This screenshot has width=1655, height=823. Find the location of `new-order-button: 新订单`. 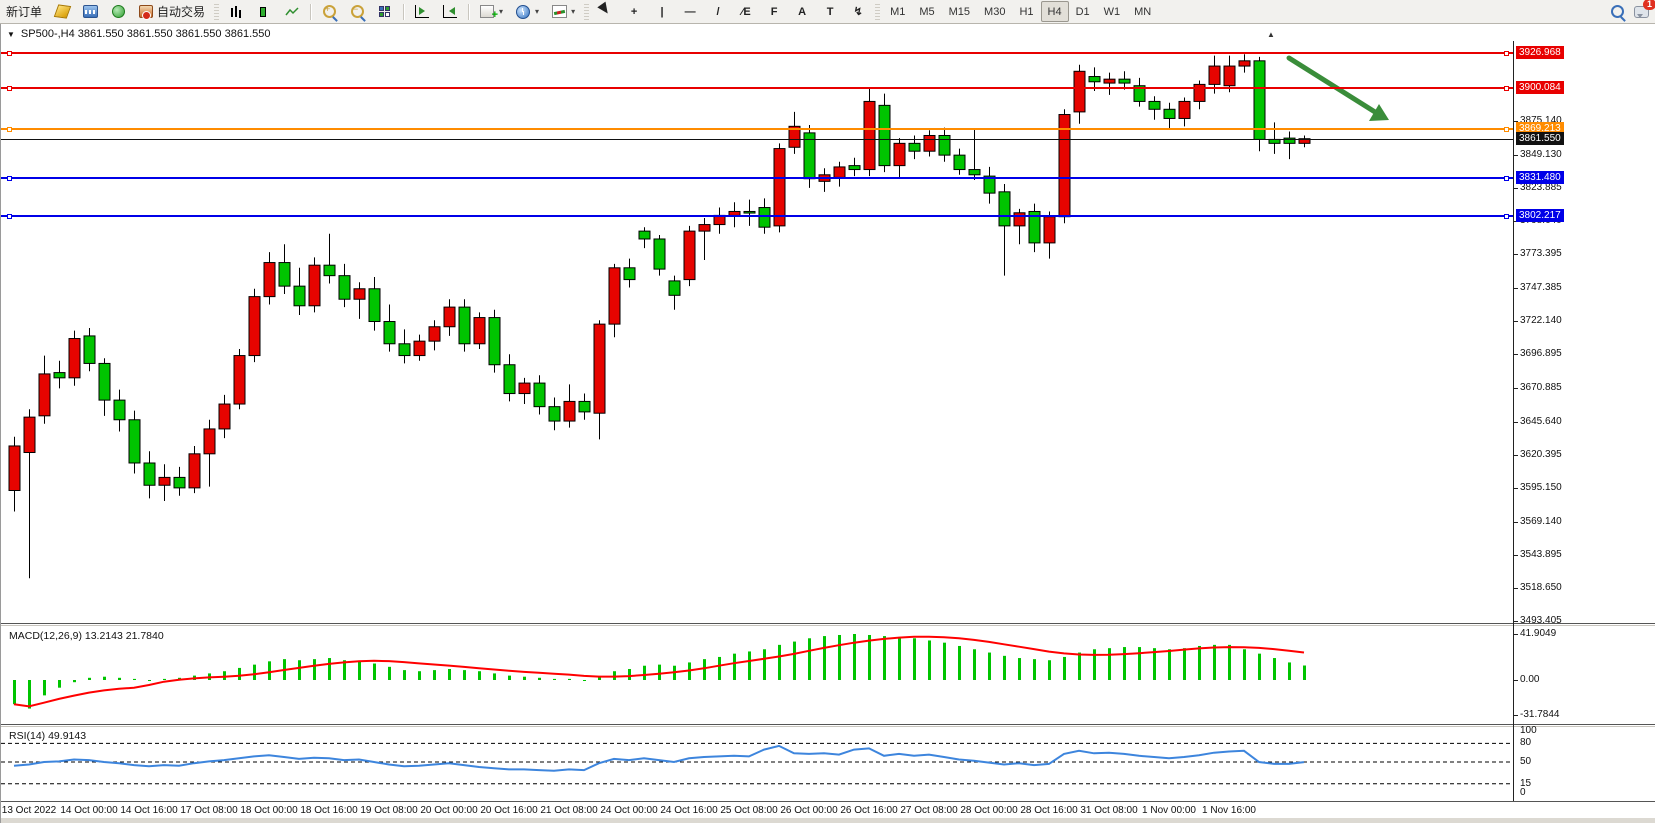

new-order-button: 新订单 is located at coordinates (24, 12).